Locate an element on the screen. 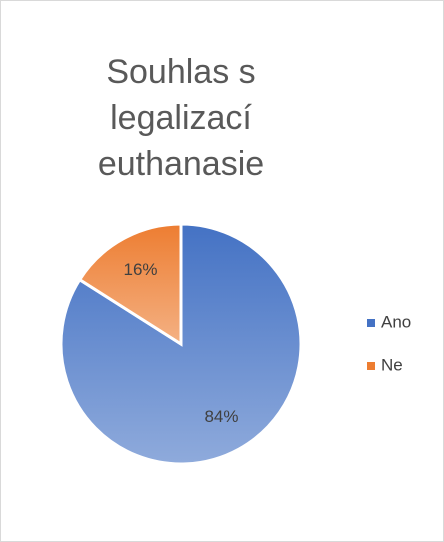 This screenshot has width=444, height=542. data-label: 84% is located at coordinates (221, 416).